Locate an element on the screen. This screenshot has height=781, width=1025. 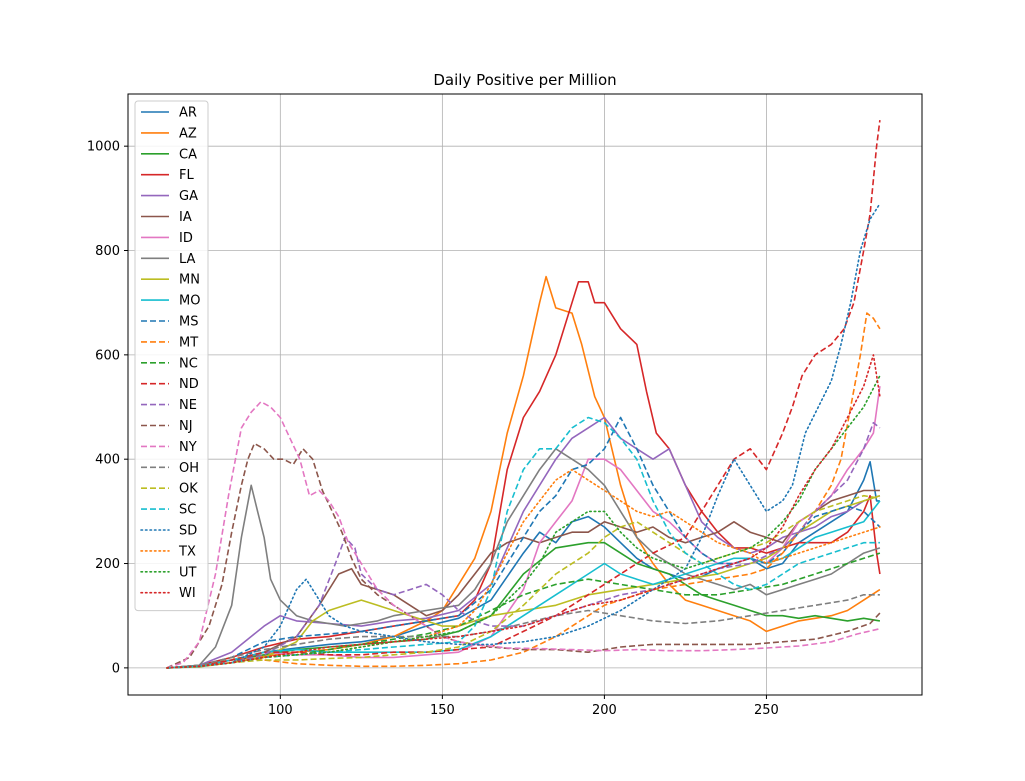
legend-label-id: ID is located at coordinates (186, 238).